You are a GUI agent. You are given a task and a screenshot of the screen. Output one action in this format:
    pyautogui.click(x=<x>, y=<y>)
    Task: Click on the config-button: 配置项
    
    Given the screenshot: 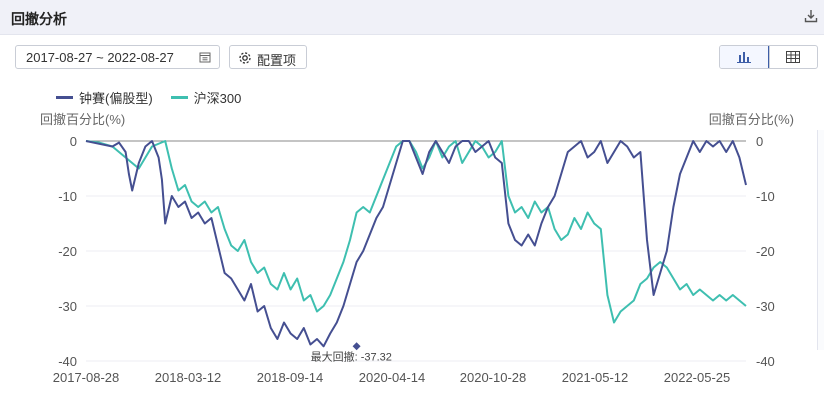 What is the action you would take?
    pyautogui.click(x=268, y=57)
    